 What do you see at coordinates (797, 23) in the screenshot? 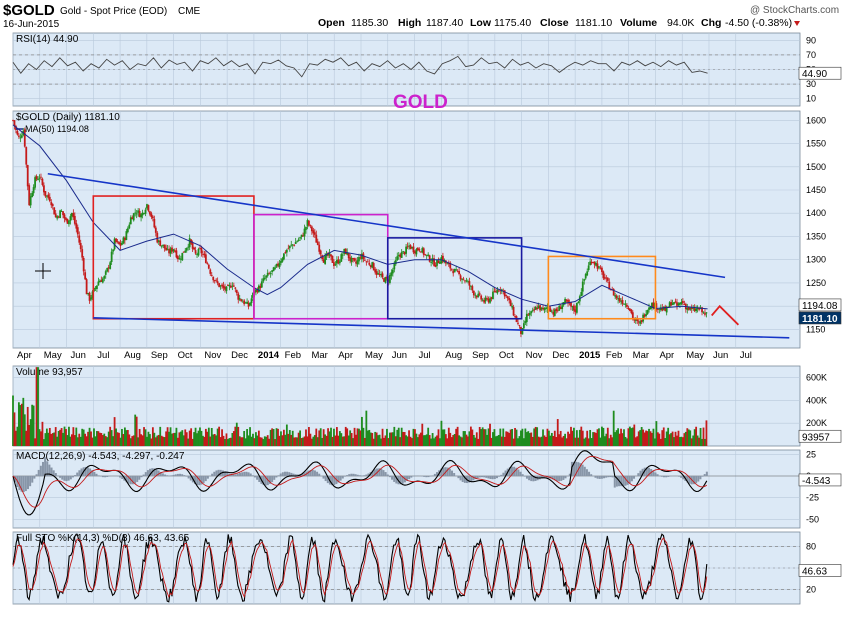
I see `down-triangle-icon` at bounding box center [797, 23].